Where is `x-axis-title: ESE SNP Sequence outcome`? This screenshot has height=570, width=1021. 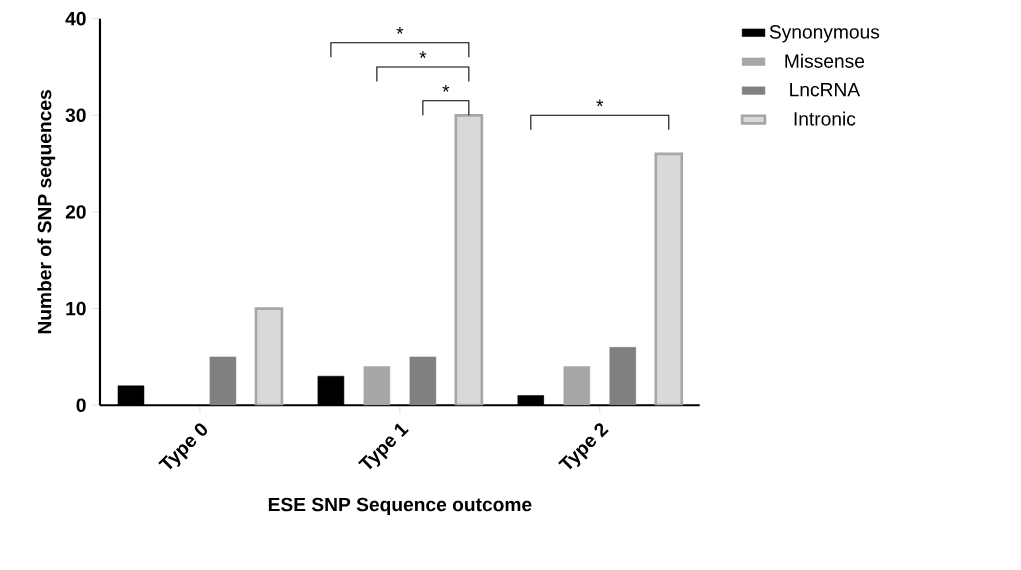 x-axis-title: ESE SNP Sequence outcome is located at coordinates (400, 506).